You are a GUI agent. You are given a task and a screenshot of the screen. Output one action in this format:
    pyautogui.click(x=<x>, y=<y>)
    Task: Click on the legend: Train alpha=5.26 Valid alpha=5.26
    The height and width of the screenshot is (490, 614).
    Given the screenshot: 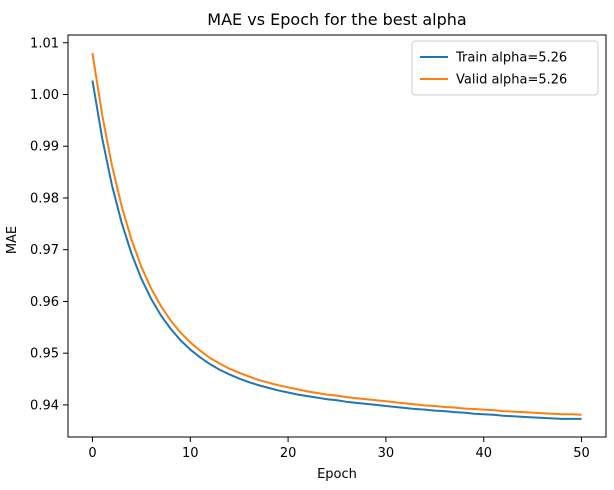 What is the action you would take?
    pyautogui.click(x=505, y=68)
    